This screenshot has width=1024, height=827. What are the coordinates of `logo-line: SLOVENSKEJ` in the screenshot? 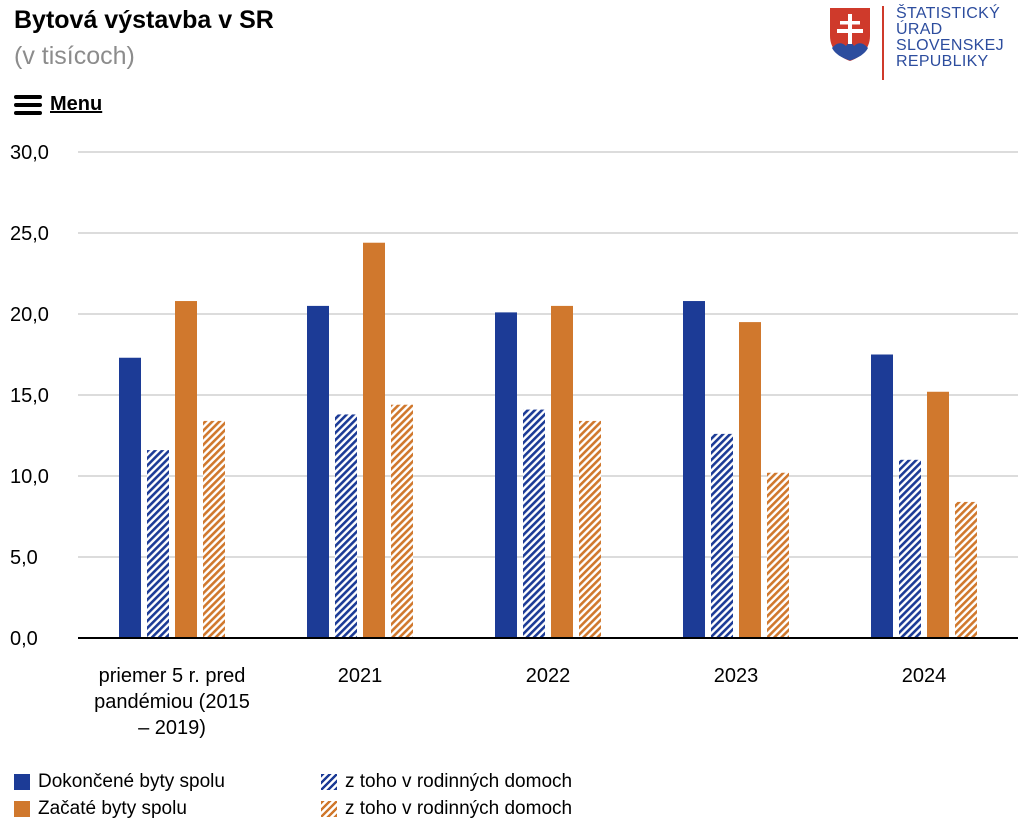 It's located at (950, 45).